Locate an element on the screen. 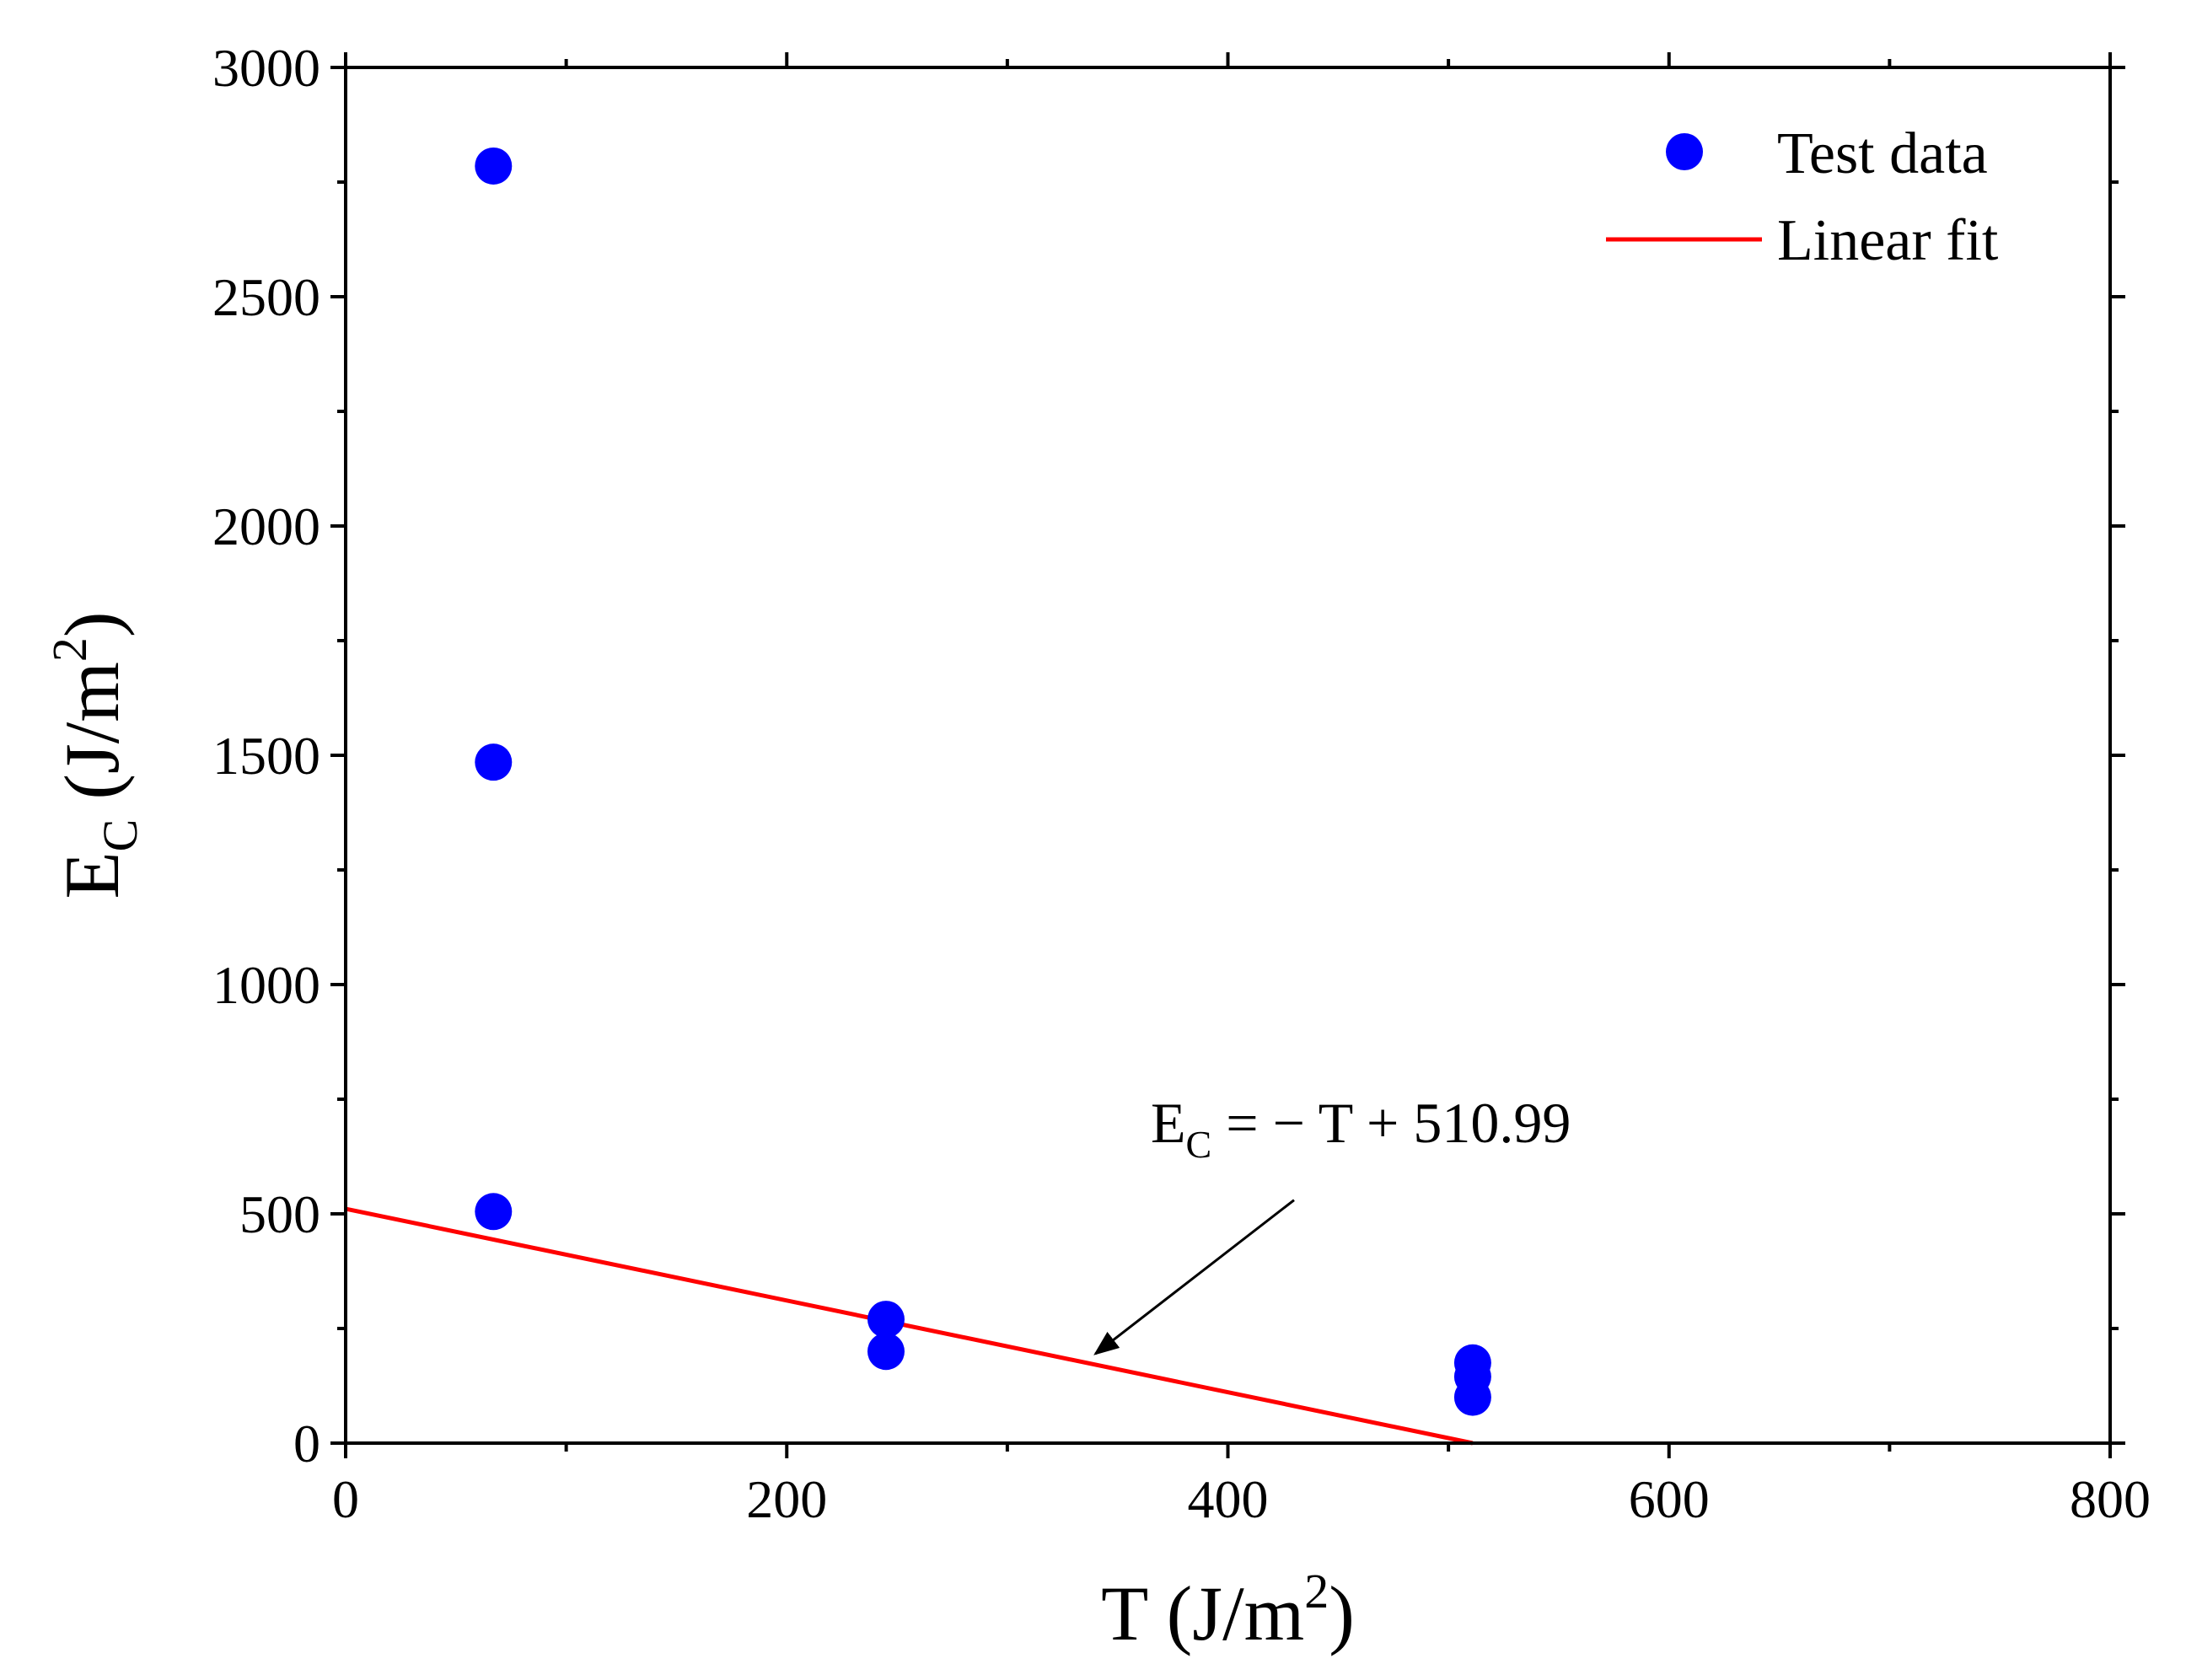 The image size is (2186, 1680). x-tick-label-0: 0 is located at coordinates (345, 1499).